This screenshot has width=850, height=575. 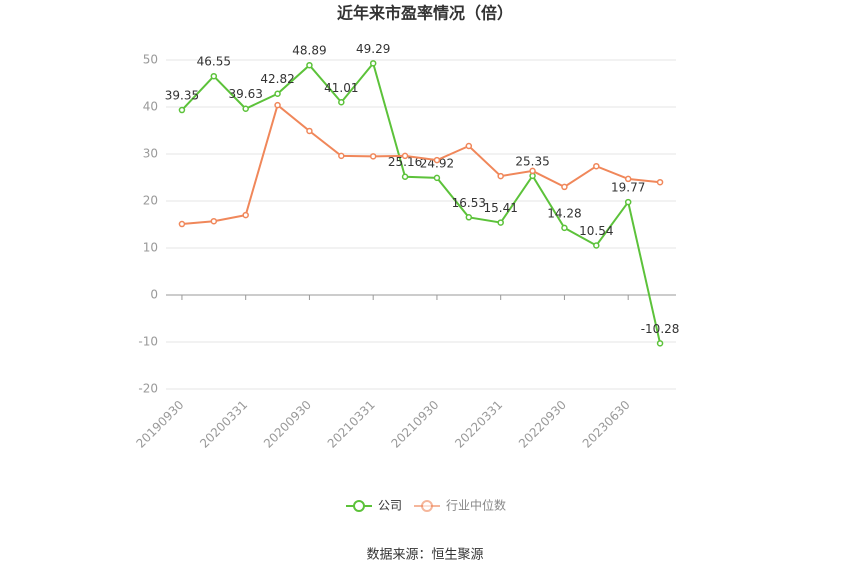 What do you see at coordinates (182, 96) in the screenshot?
I see `data-label: 39.35` at bounding box center [182, 96].